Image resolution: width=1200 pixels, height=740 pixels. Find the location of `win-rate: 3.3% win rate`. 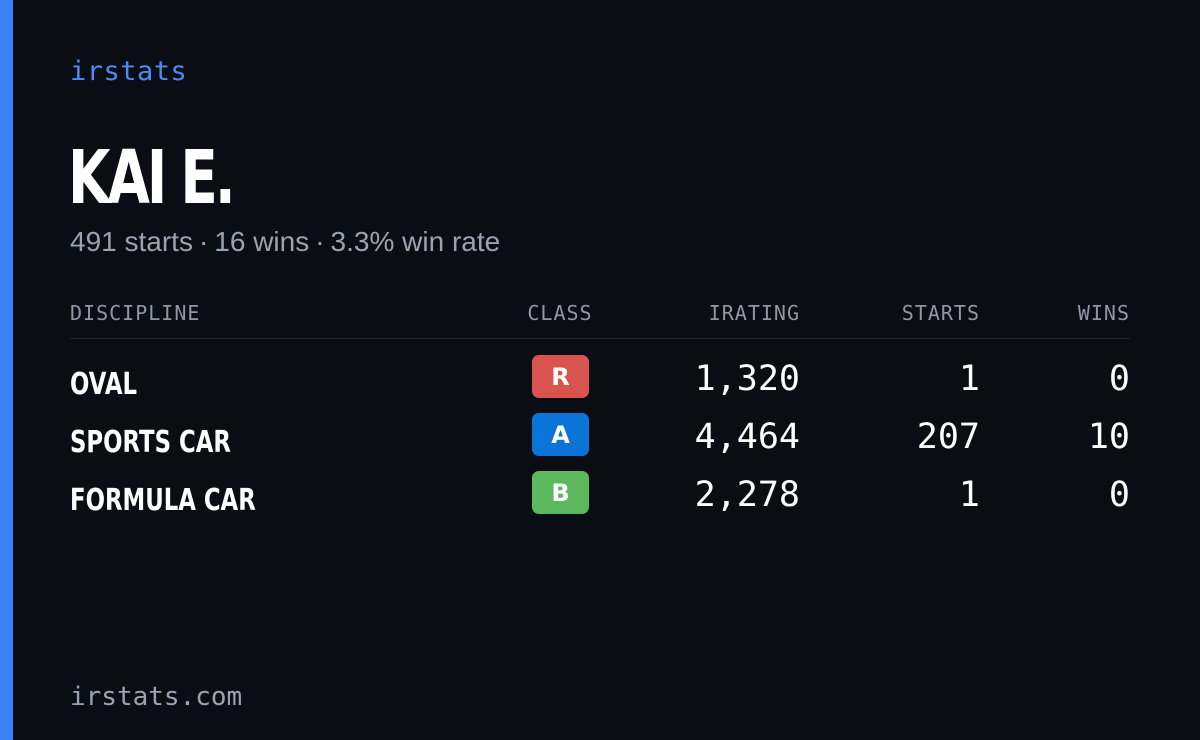

win-rate: 3.3% win rate is located at coordinates (415, 241).